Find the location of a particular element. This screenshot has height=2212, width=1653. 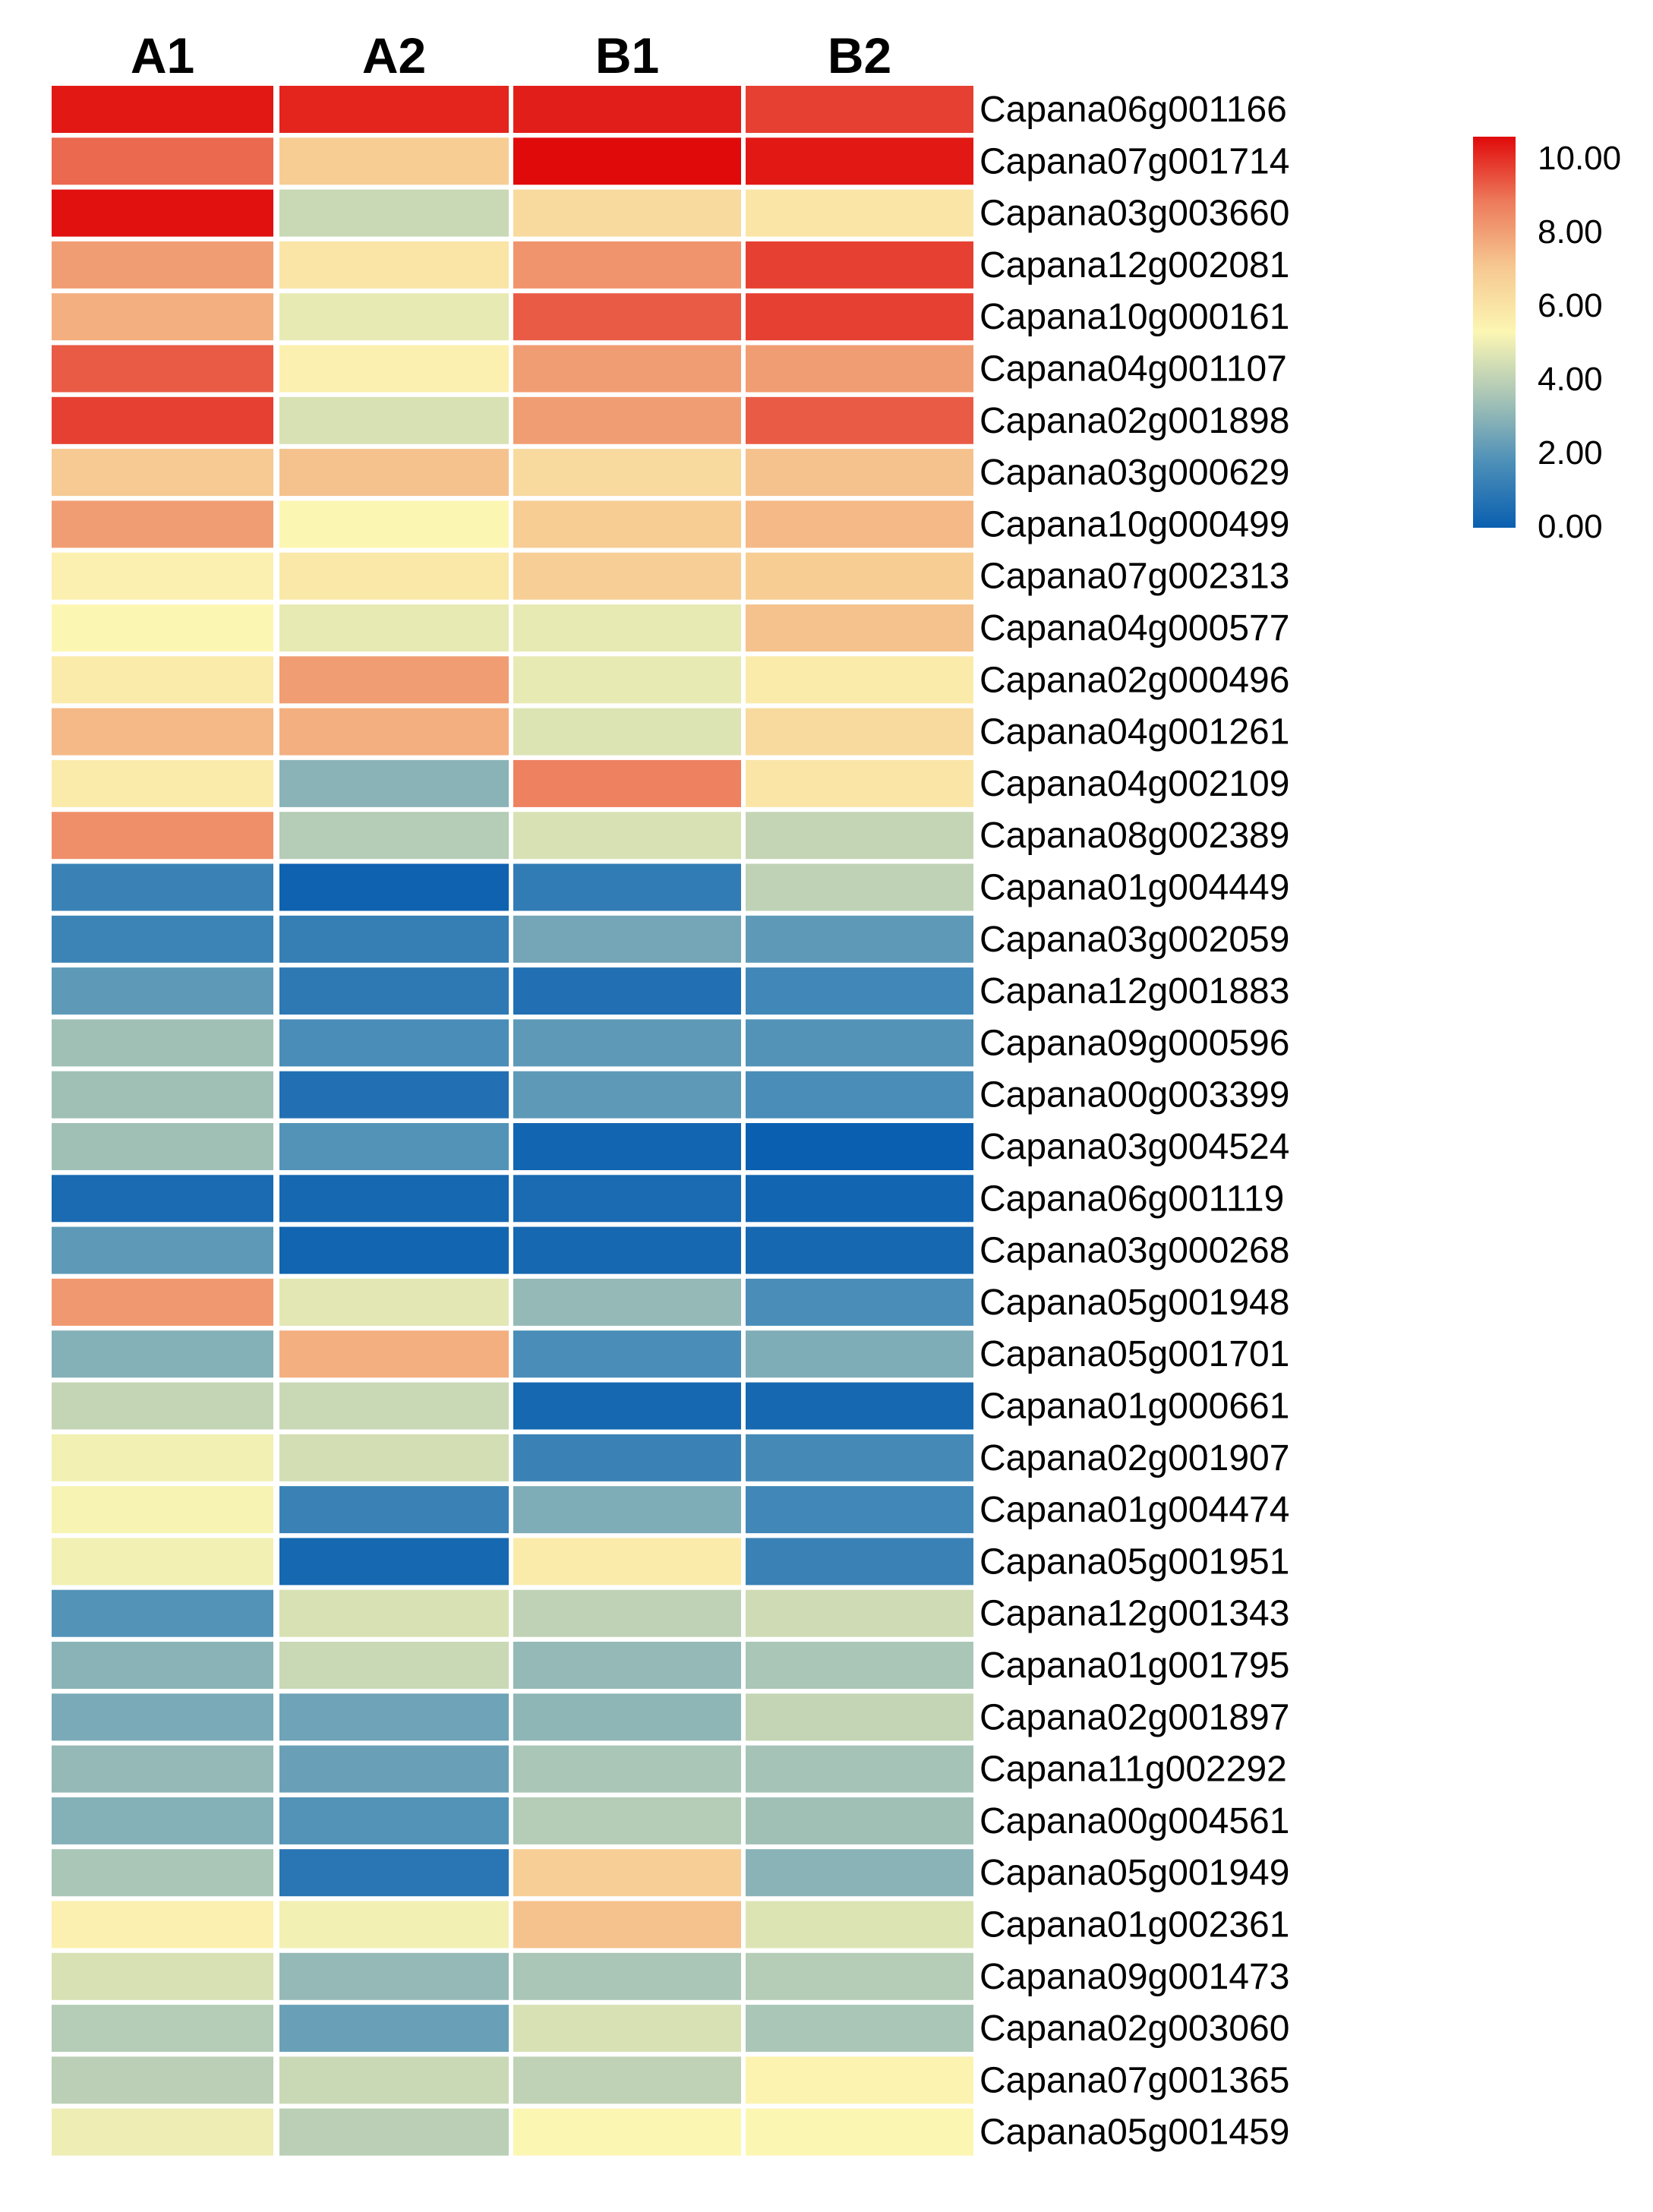

colorbar-tick-label: 6.00 is located at coordinates (1571, 305).